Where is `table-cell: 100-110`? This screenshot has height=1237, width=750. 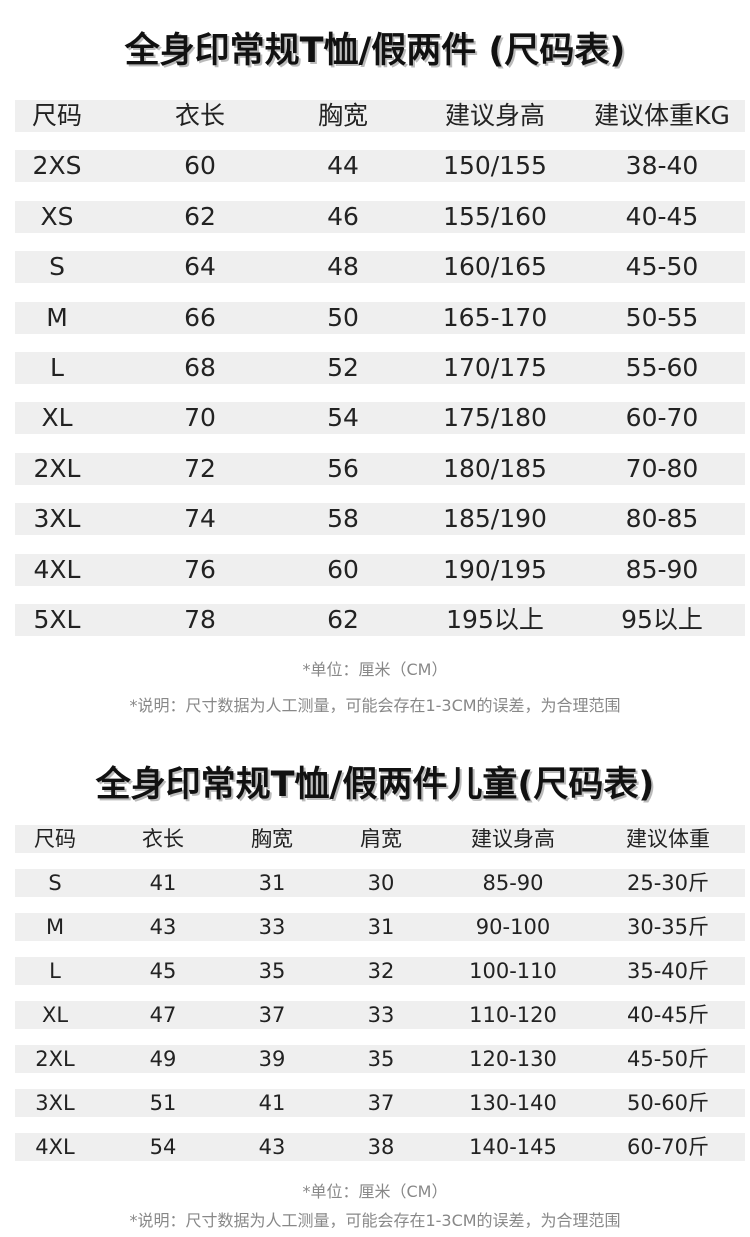 table-cell: 100-110 is located at coordinates (513, 971).